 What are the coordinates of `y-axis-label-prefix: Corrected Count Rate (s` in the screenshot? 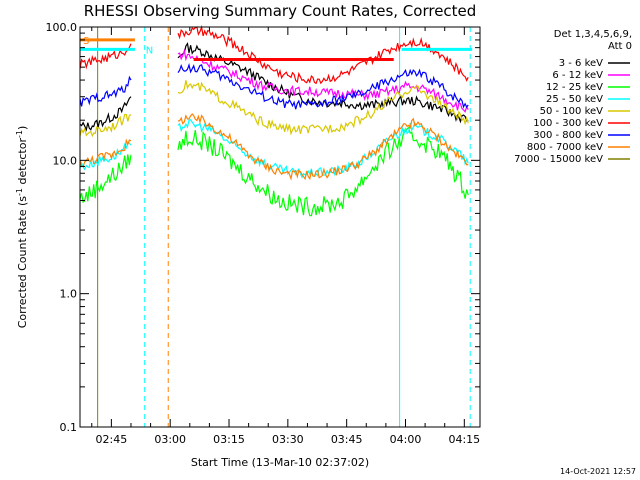 It's located at (22, 262).